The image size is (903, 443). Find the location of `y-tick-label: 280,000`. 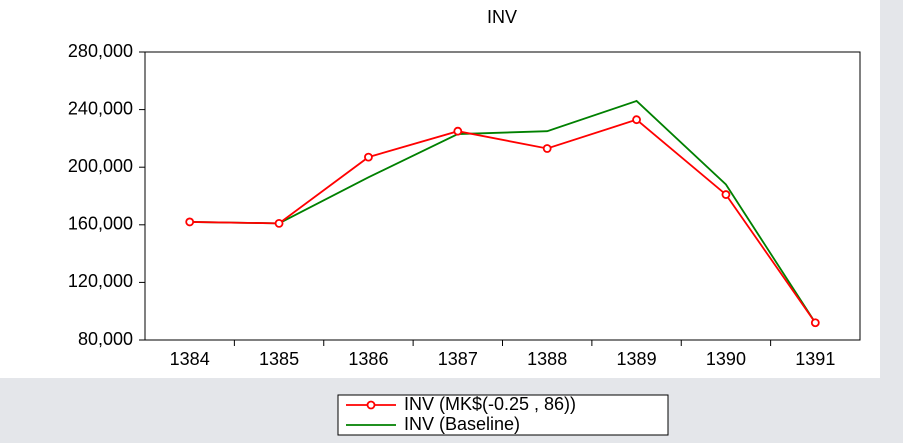

y-tick-label: 280,000 is located at coordinates (100, 51).